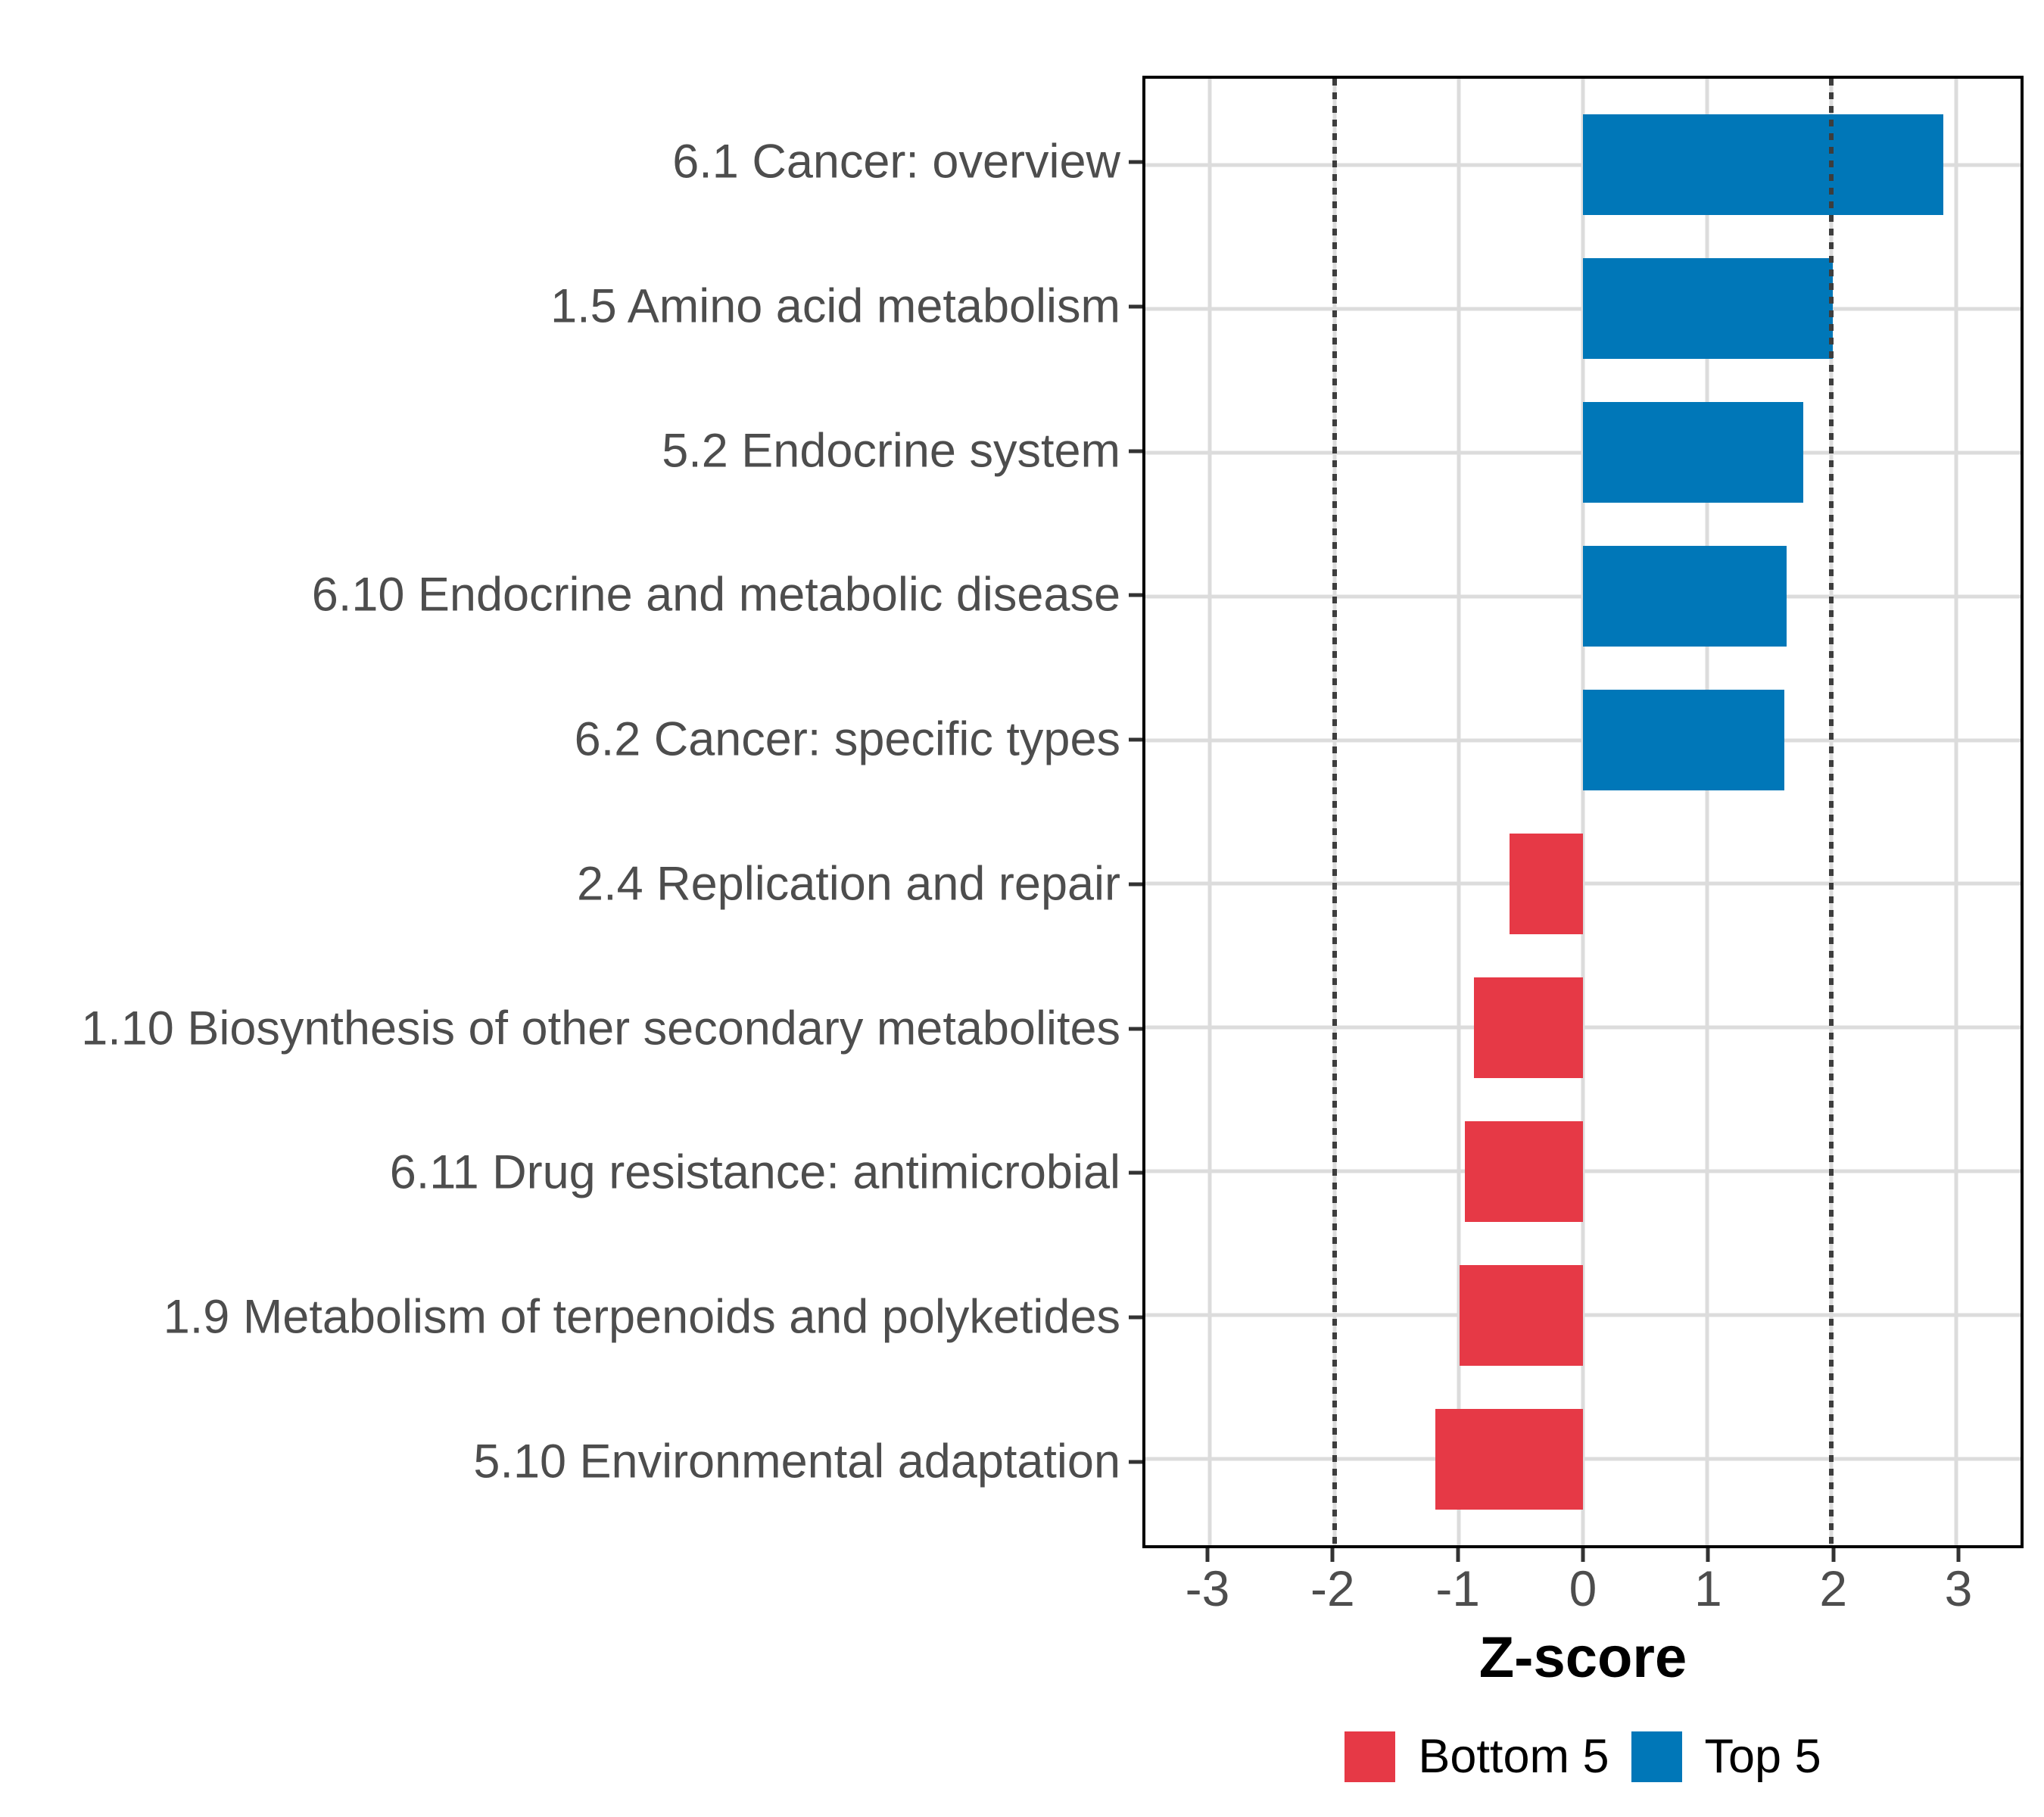 The height and width of the screenshot is (1817, 2044). What do you see at coordinates (715, 595) in the screenshot?
I see `category-label: 6.10 Endocrine and metabolic disease` at bounding box center [715, 595].